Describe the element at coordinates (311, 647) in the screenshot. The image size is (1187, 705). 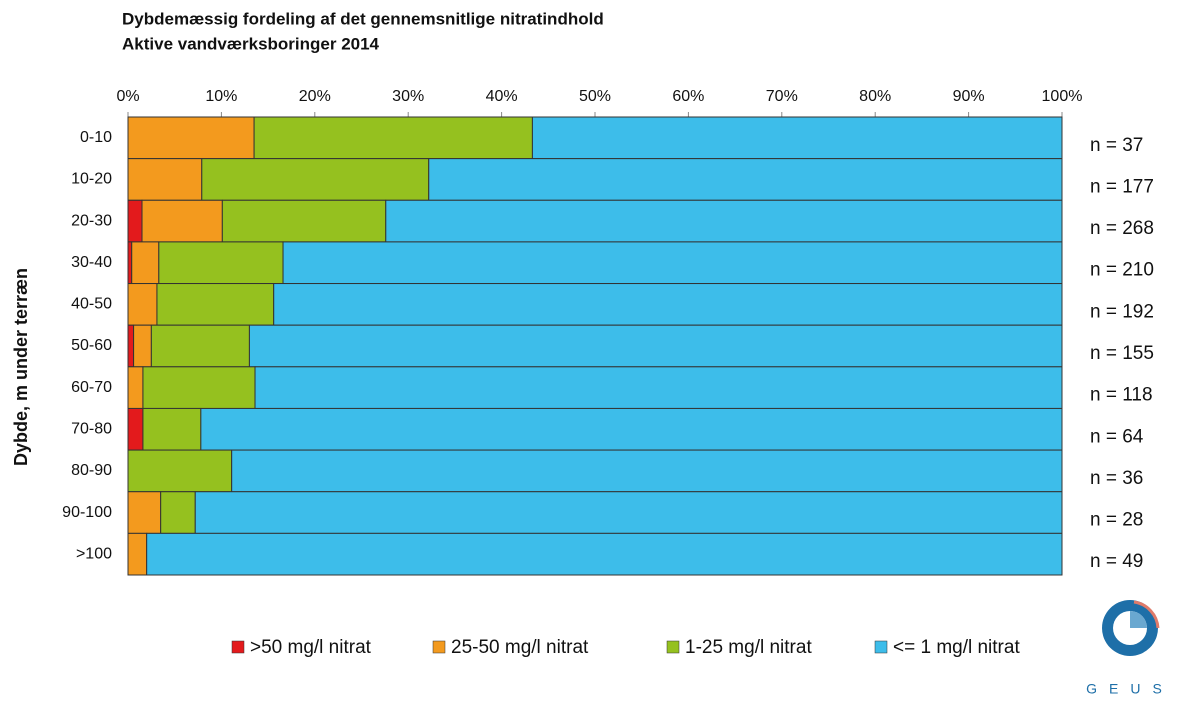
I see `legend-label: >50 mg/l nitrat` at that location.